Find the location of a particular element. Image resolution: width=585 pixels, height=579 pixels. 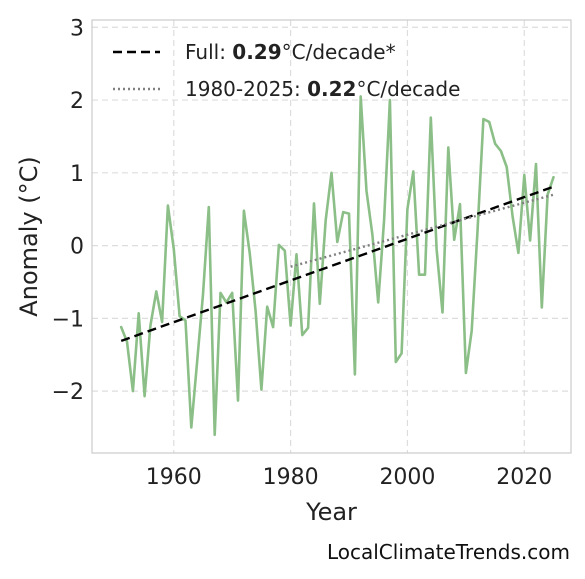

y-axis-title: Anomaly (°C) is located at coordinates (29, 236).